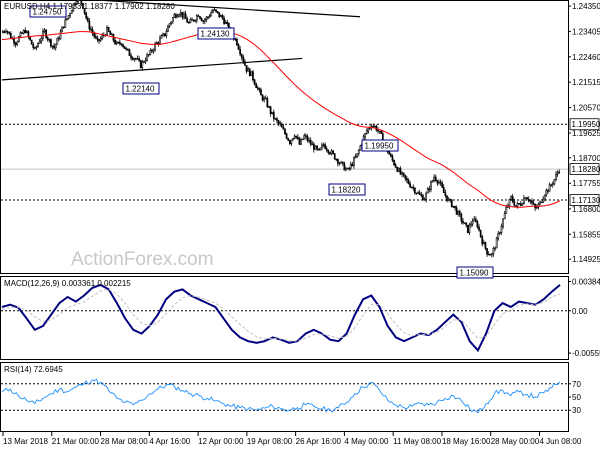 The image size is (600, 450). What do you see at coordinates (576, 397) in the screenshot?
I see `rsi-axis-label: 50` at bounding box center [576, 397].